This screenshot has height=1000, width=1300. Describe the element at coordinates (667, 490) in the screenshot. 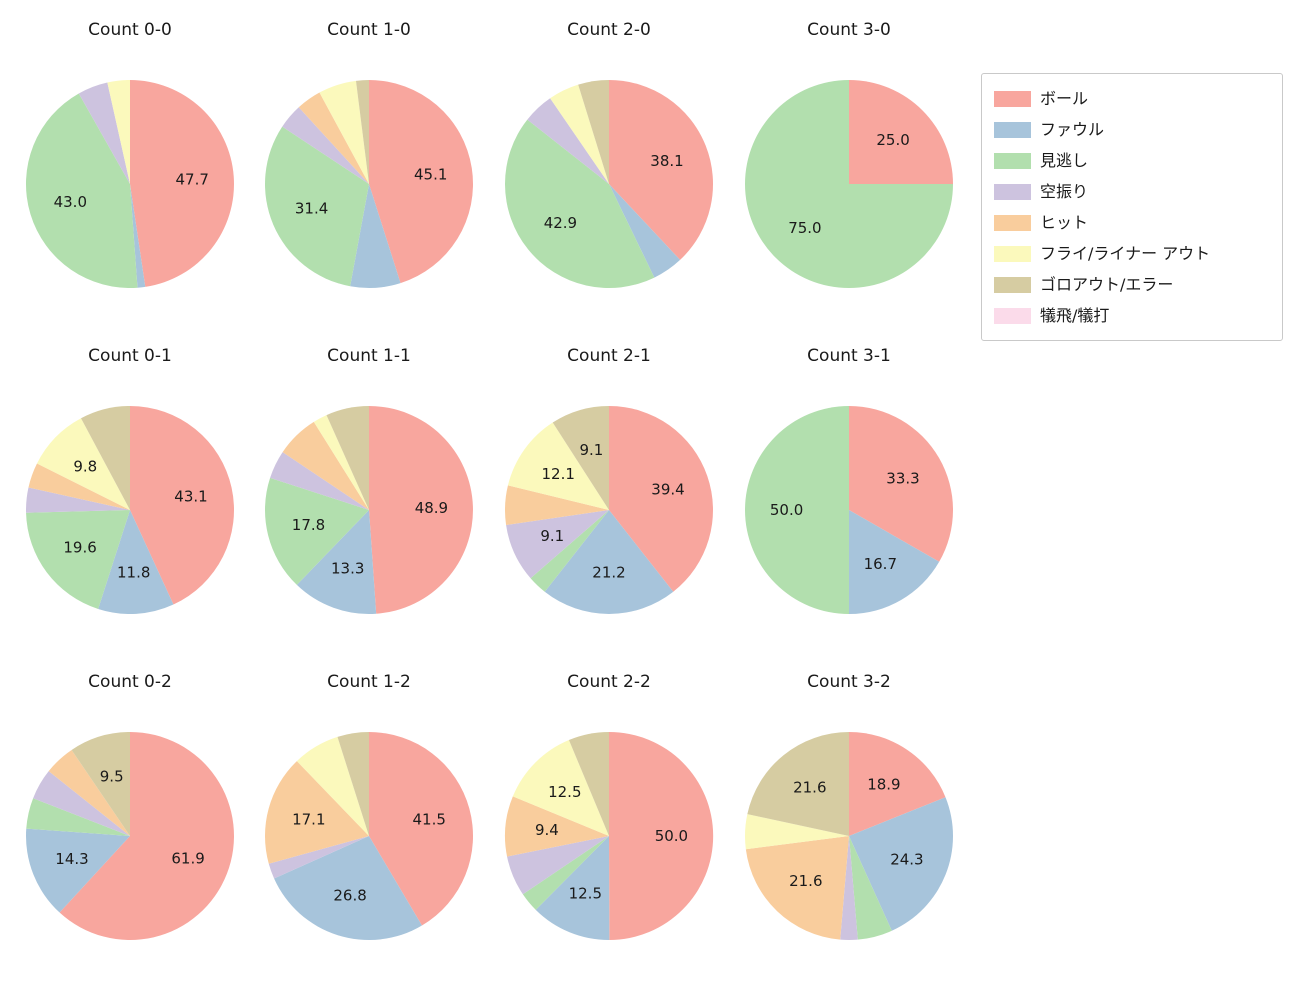

I see `pie-value-label: 39.4` at that location.